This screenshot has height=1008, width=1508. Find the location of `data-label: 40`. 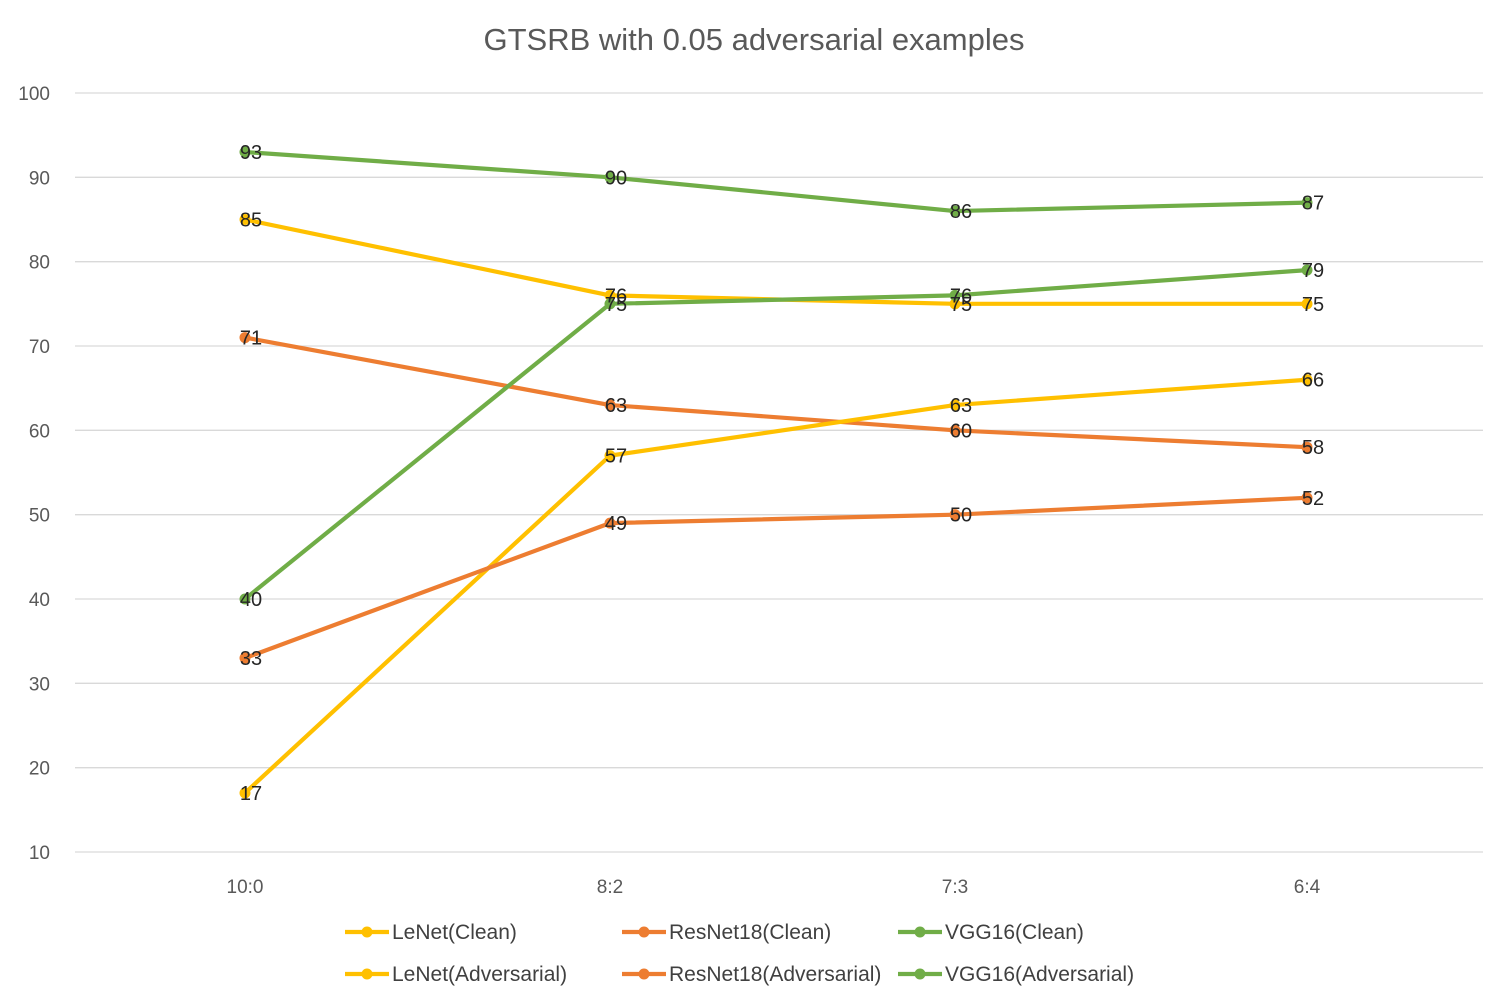

data-label: 40 is located at coordinates (251, 600).